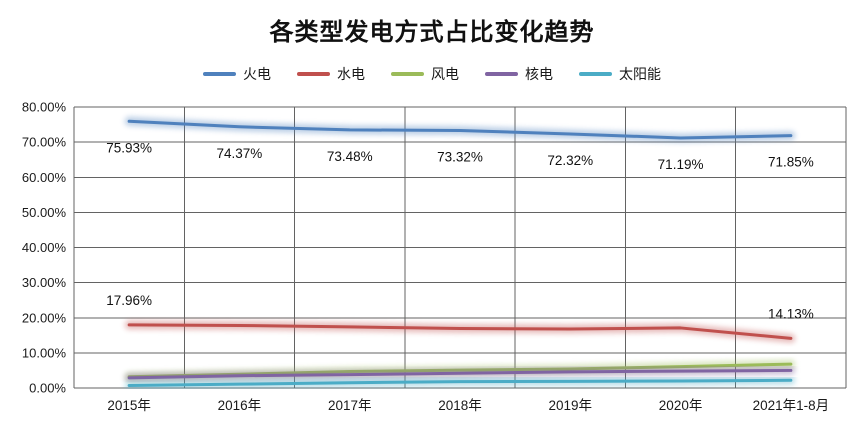 This screenshot has height=433, width=864. I want to click on y-tick-label: 80.00%, so click(44, 107).